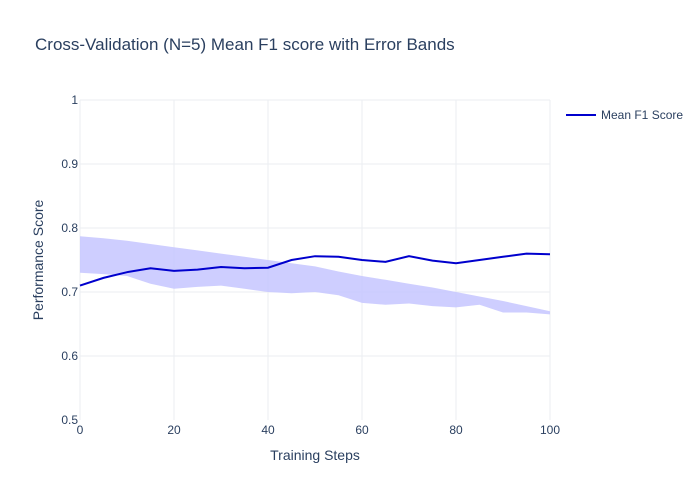 This screenshot has width=700, height=500. Describe the element at coordinates (362, 430) in the screenshot. I see `x-tick-label: 60` at that location.